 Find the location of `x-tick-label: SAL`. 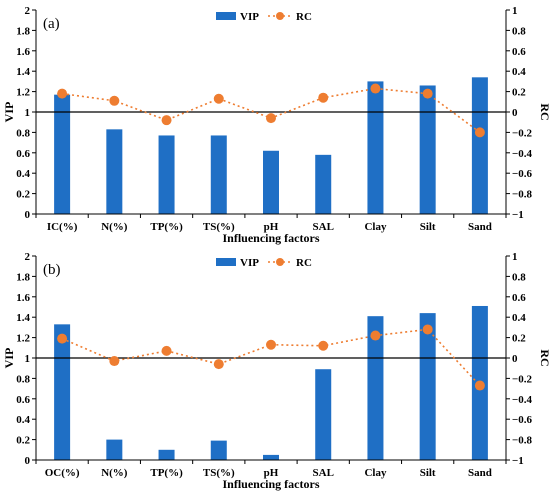

x-tick-label: SAL is located at coordinates (323, 227).